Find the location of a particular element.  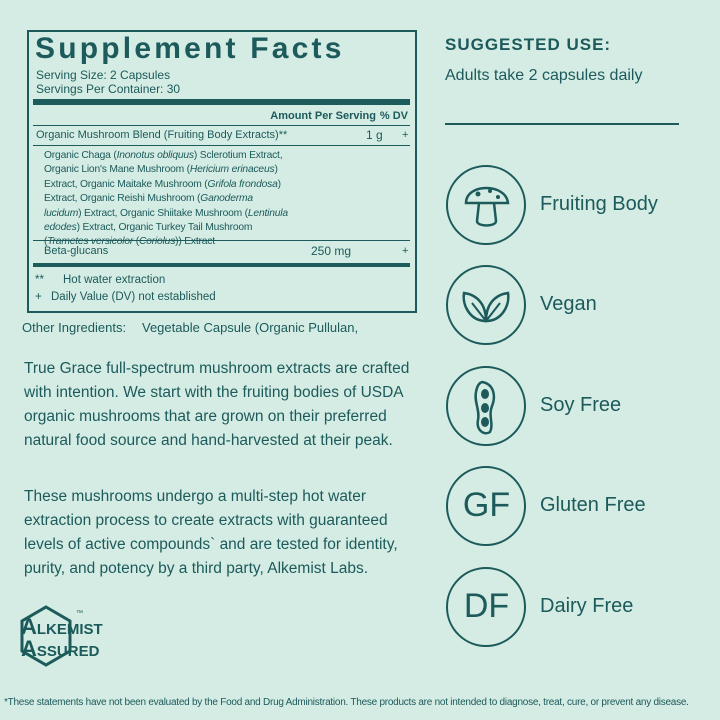

icon-text: GF is located at coordinates (486, 505).